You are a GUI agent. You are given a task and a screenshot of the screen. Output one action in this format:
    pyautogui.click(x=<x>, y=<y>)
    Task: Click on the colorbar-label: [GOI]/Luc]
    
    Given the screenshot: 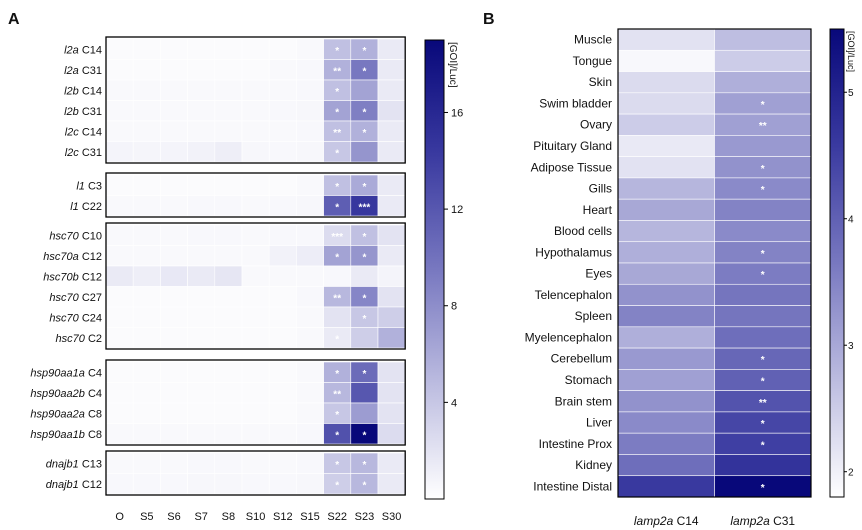 What is the action you would take?
    pyautogui.click(x=452, y=65)
    